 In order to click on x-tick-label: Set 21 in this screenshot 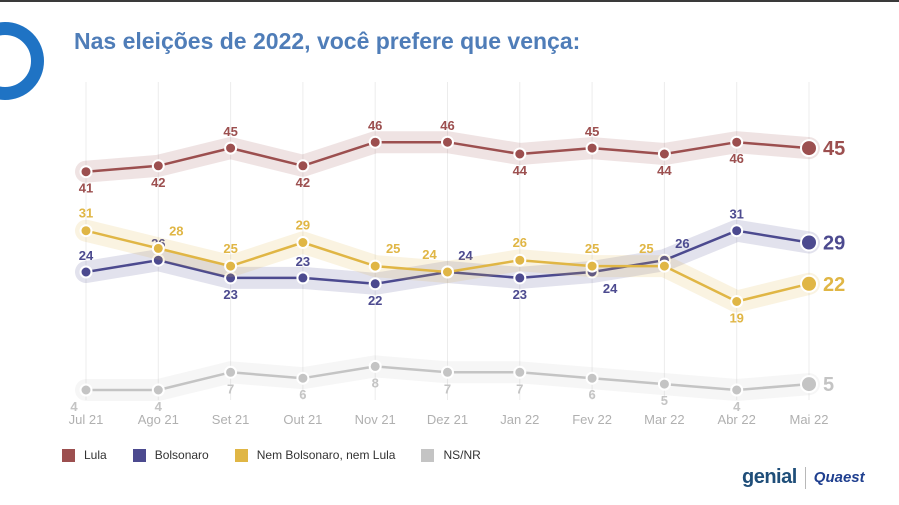, I will do `click(231, 419)`.